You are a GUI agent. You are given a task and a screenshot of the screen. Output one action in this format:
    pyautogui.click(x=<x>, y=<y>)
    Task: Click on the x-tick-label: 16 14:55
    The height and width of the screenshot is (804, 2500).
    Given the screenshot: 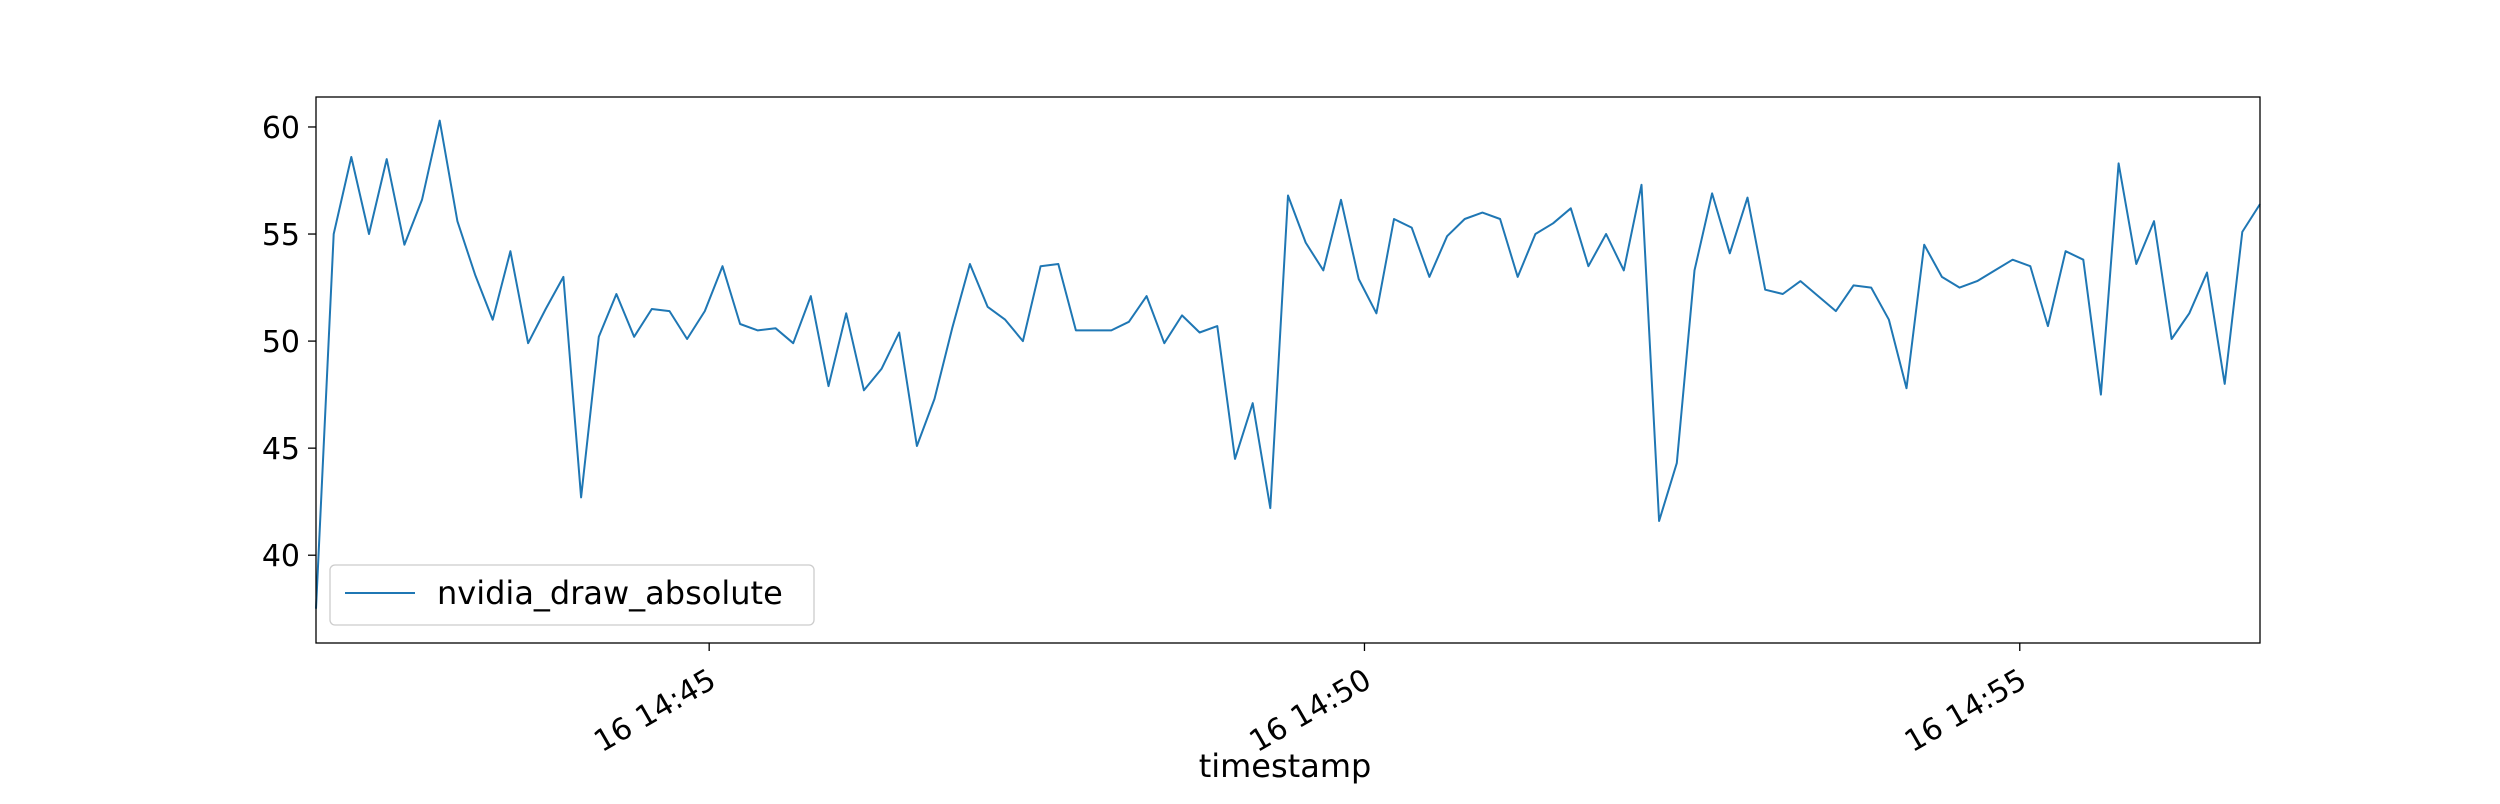 What is the action you would take?
    pyautogui.click(x=1966, y=710)
    